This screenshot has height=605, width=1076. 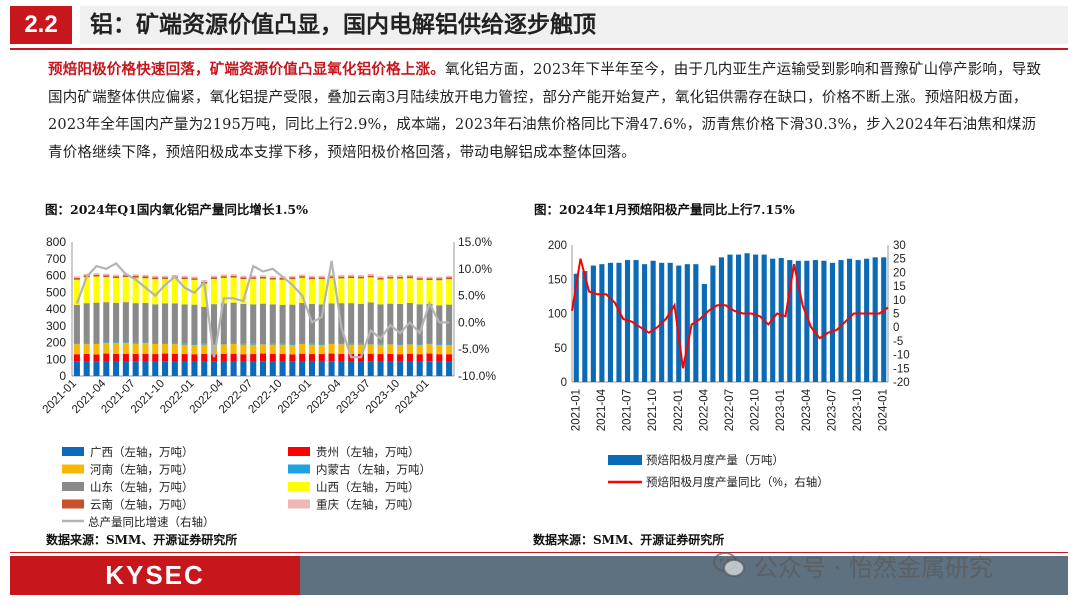 What do you see at coordinates (899, 260) in the screenshot?
I see `right-y-tick-label: 25` at bounding box center [899, 260].